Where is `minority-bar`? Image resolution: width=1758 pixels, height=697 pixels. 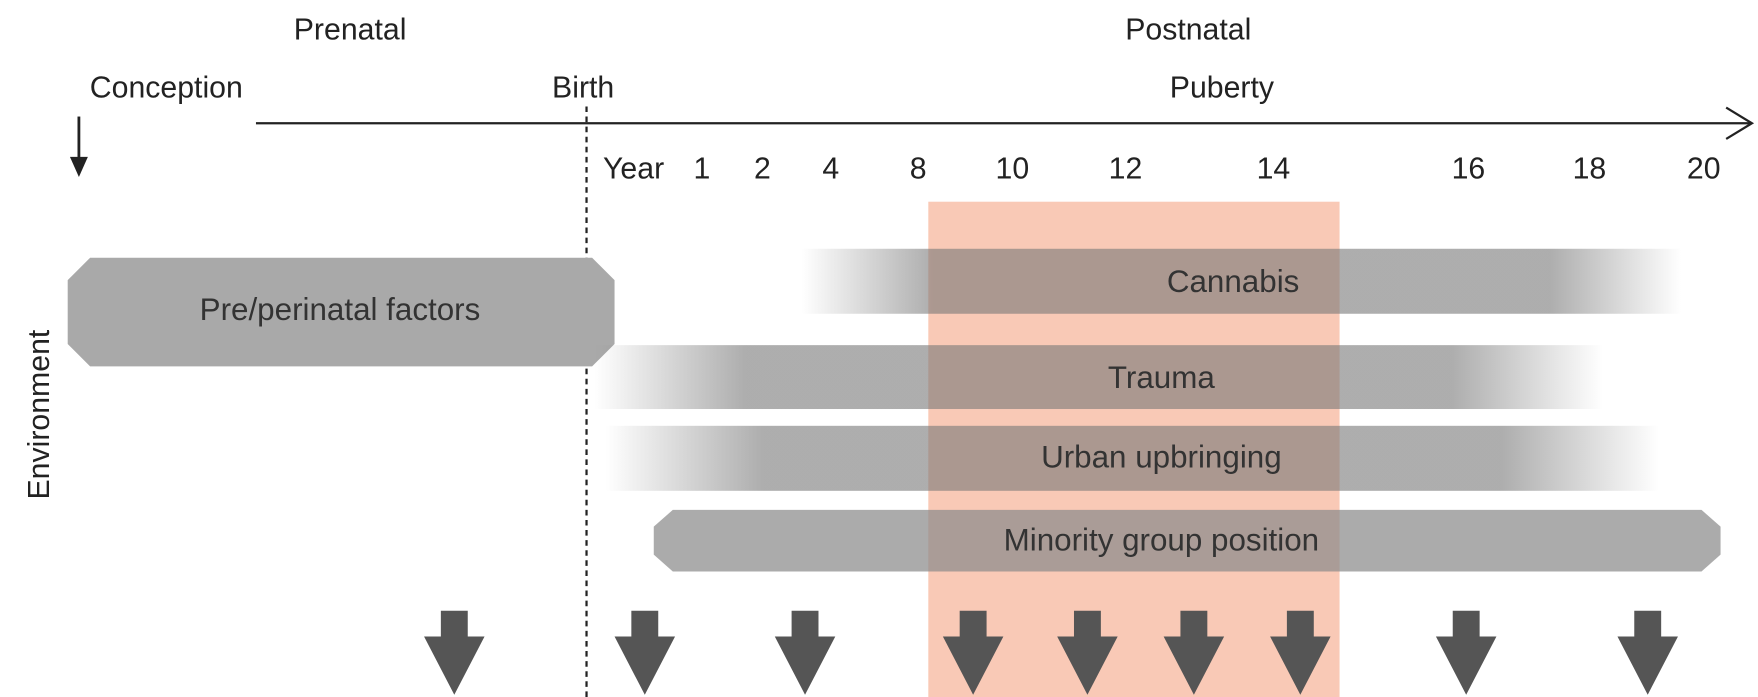 minority-bar is located at coordinates (1187, 540).